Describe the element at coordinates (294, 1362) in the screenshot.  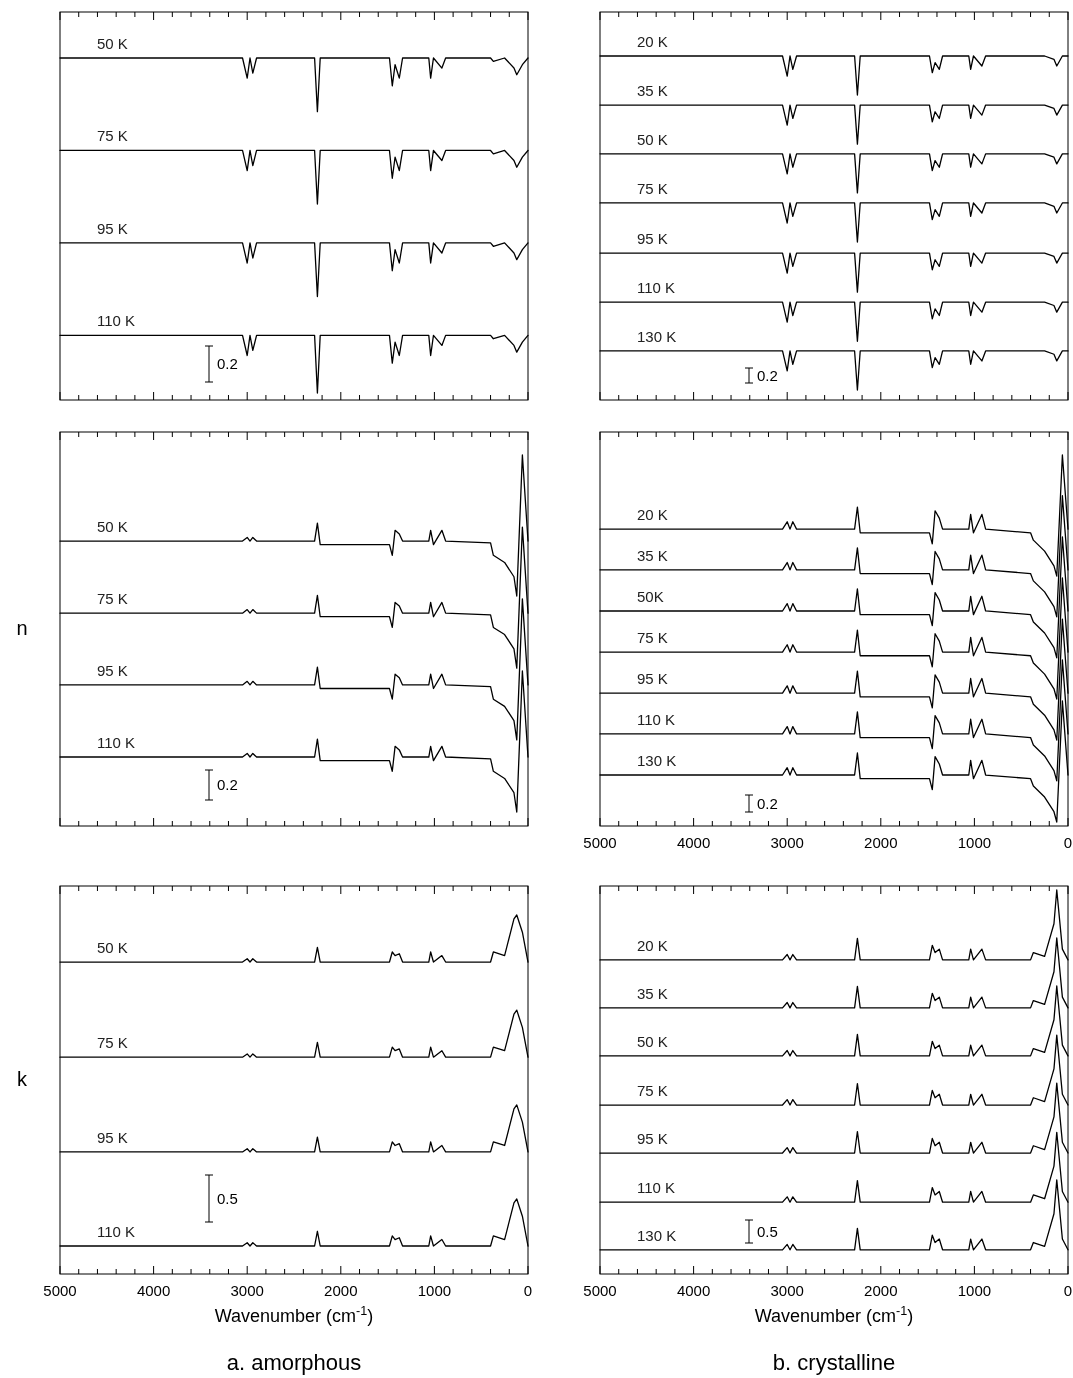
I see `text: a. amorphous` at that location.